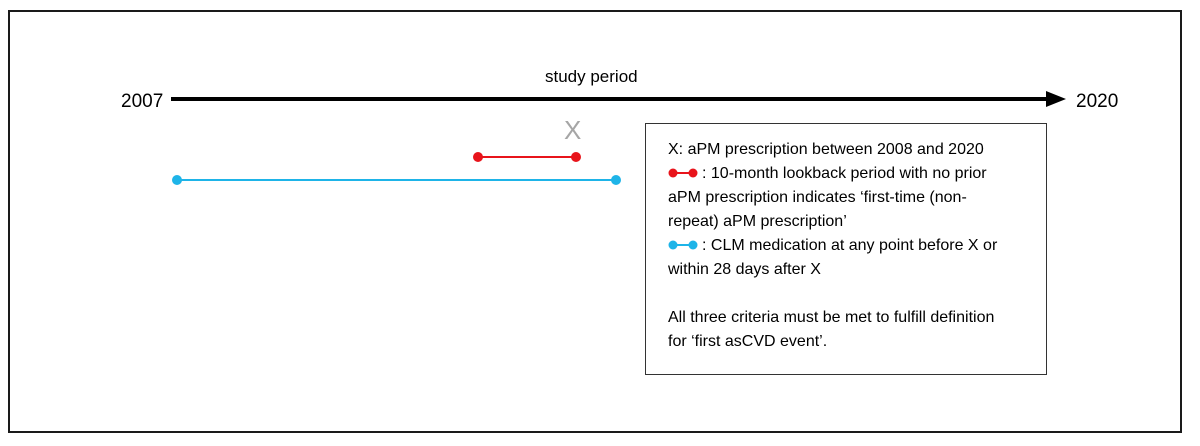  I want to click on start-year-label: 2007, so click(142, 101).